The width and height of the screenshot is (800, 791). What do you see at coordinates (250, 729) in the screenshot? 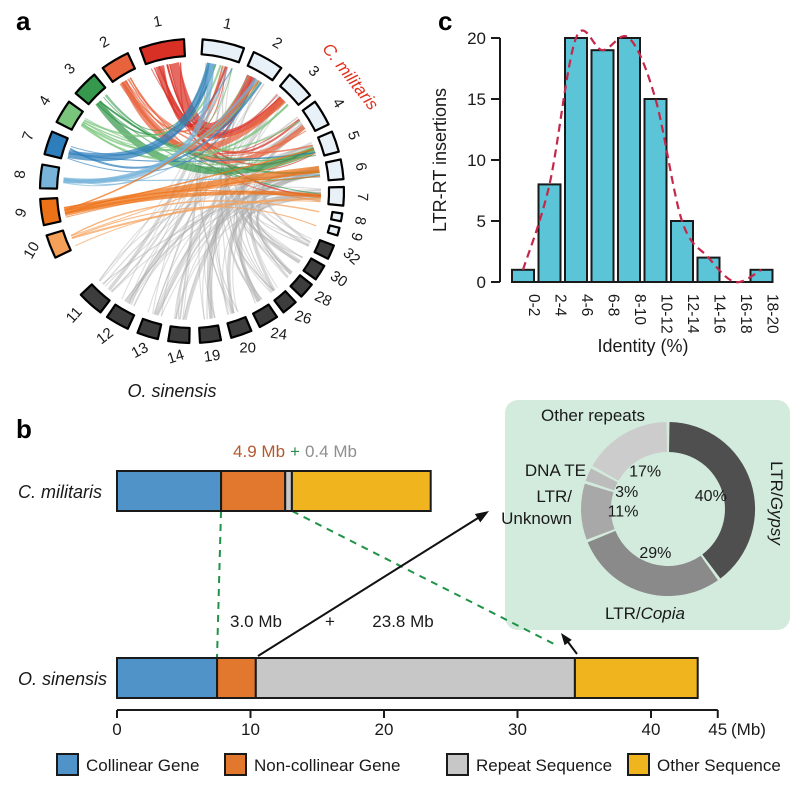
I see `x-tick-label-10: 10` at bounding box center [250, 729].